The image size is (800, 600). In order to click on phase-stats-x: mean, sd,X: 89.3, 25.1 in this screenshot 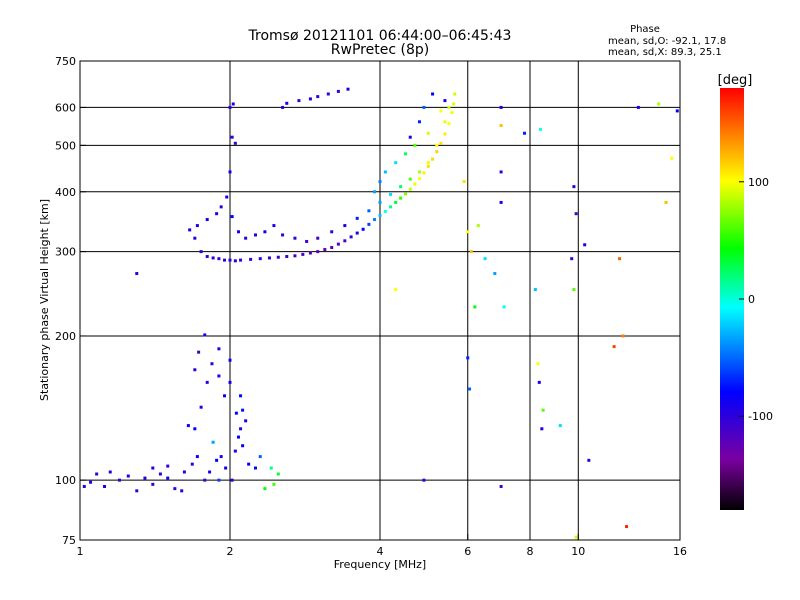, I will do `click(665, 52)`.